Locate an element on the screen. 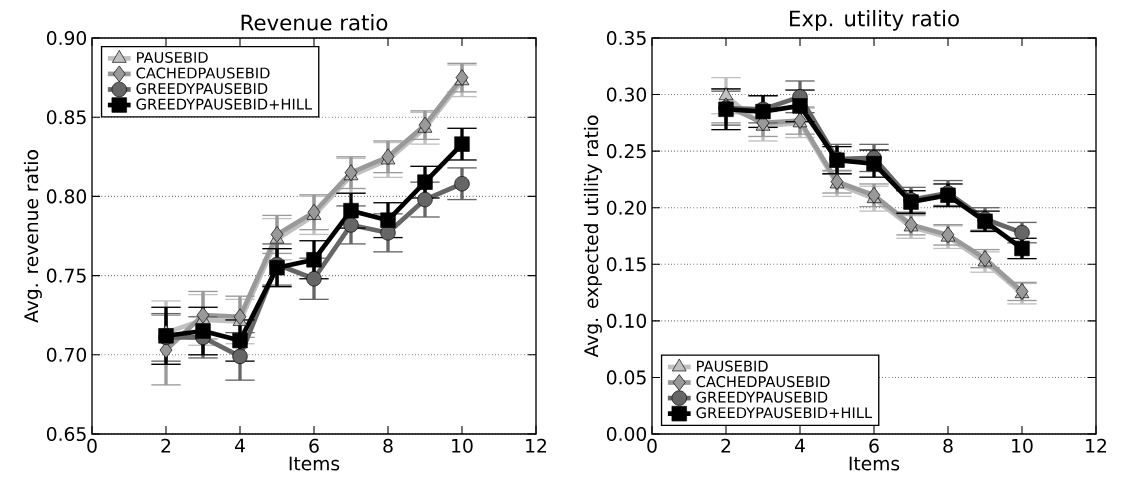 The image size is (1122, 494). y-axis-title: Avg. expected utility ratio is located at coordinates (592, 236).